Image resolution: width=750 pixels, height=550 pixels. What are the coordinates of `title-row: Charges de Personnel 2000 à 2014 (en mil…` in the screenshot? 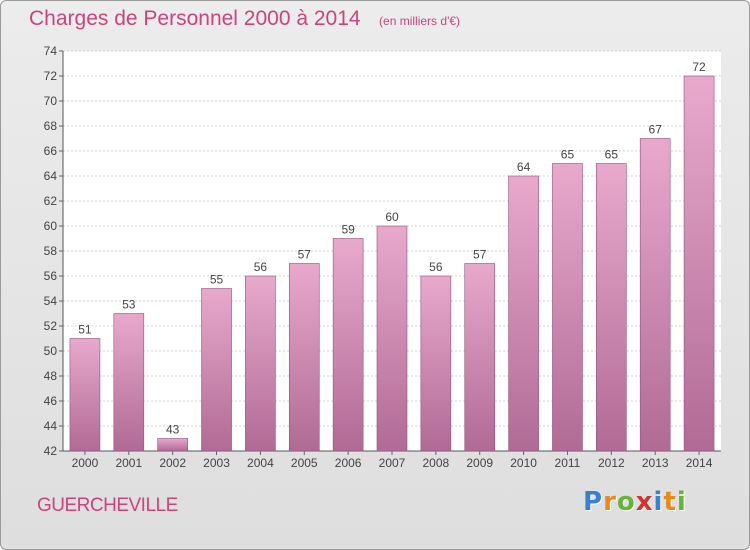 It's located at (244, 19).